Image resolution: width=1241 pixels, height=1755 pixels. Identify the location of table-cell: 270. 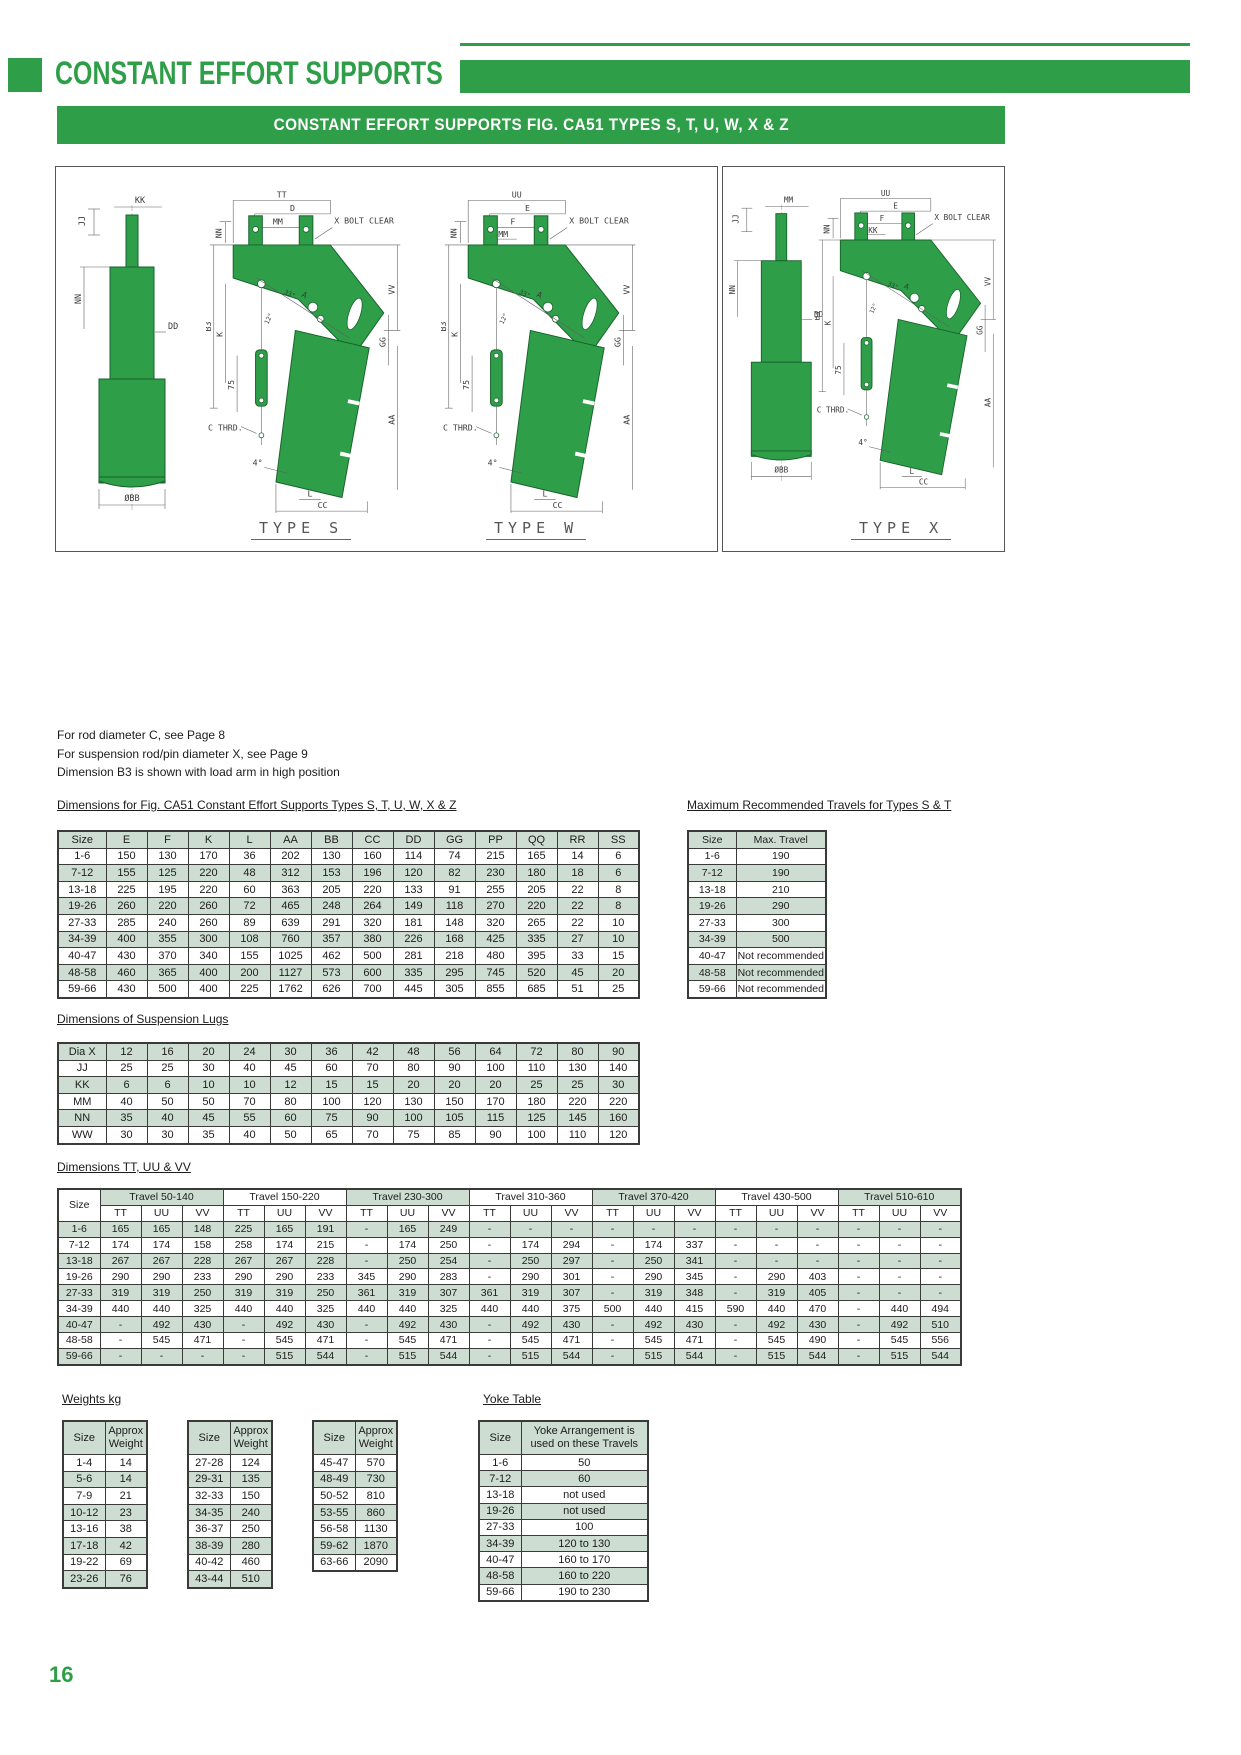
(495, 906).